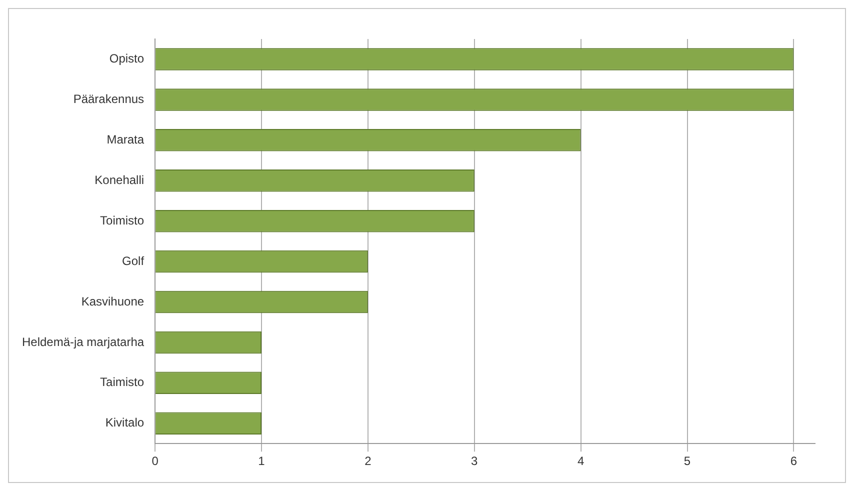 This screenshot has width=856, height=493. Describe the element at coordinates (83, 341) in the screenshot. I see `y-tick-label: Heldemä-ja marjatarha` at that location.